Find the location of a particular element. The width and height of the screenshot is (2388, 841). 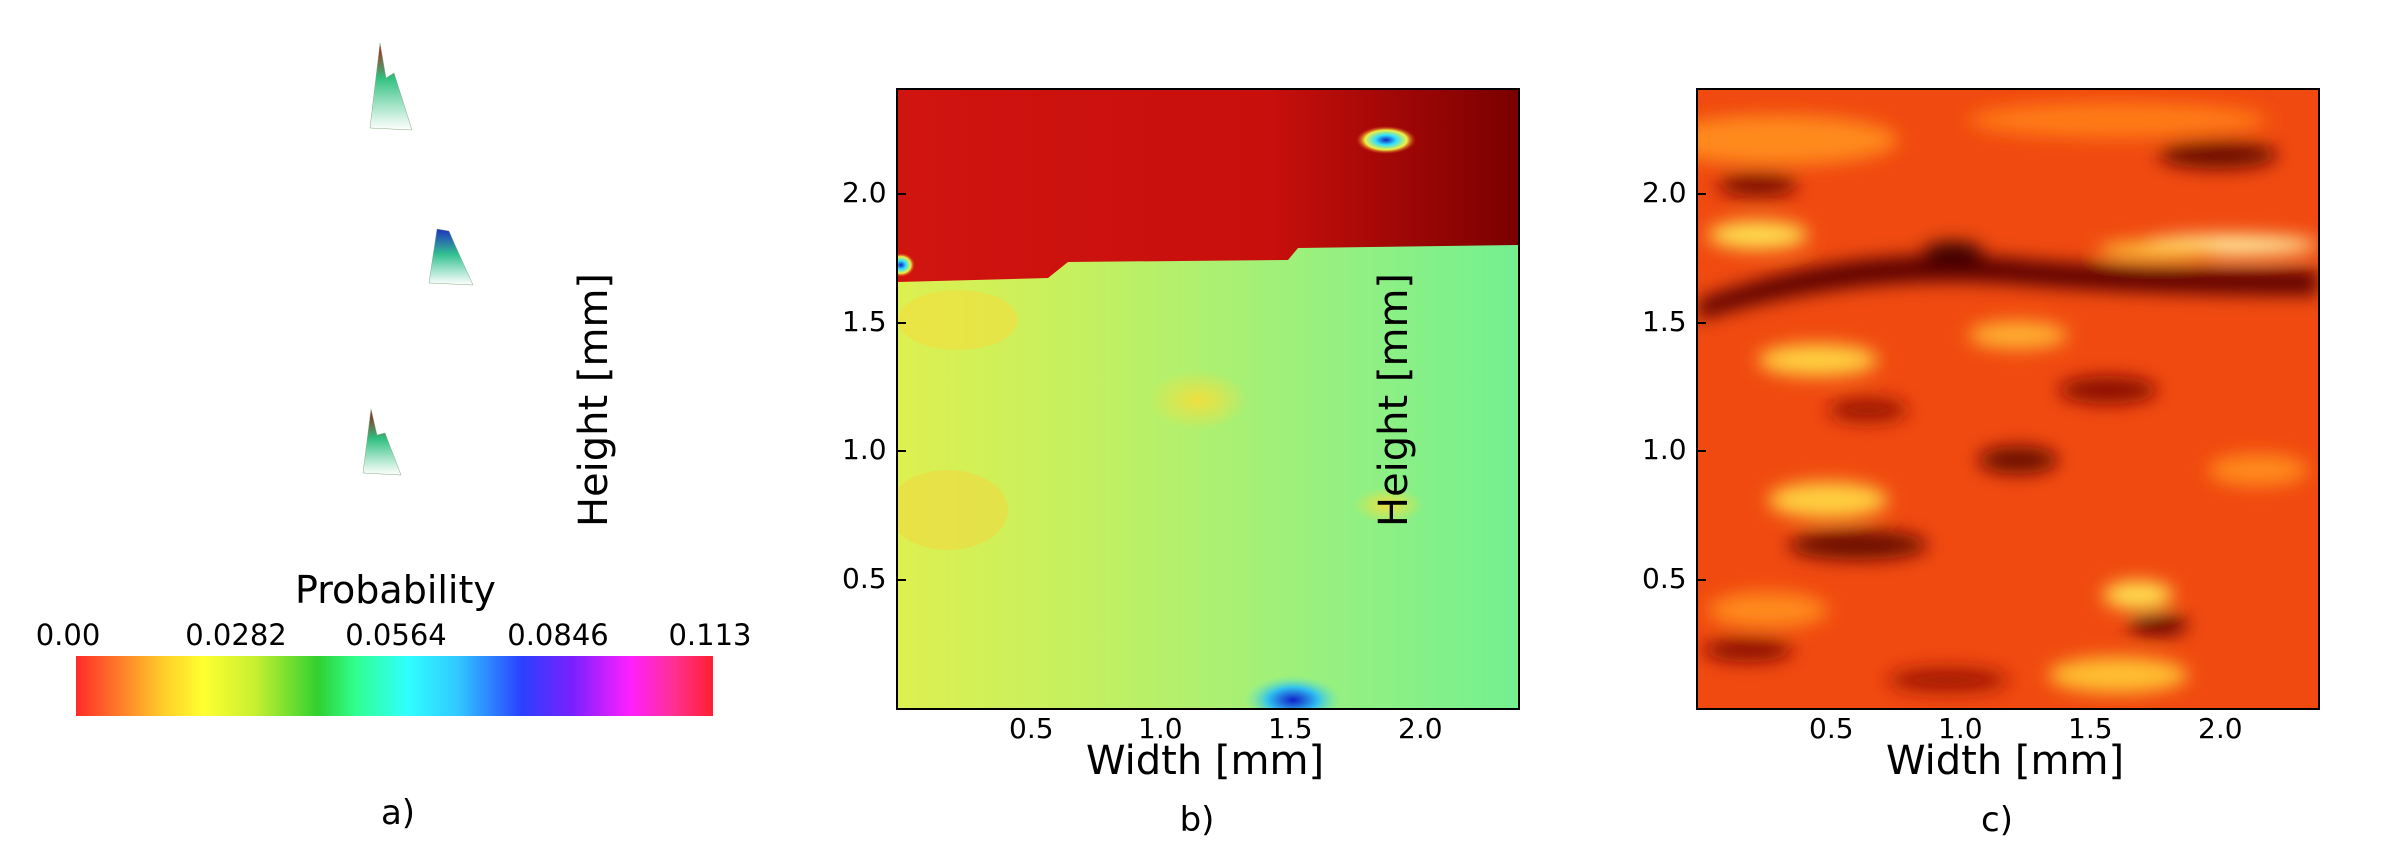

c-xtick-1.0: 1.0 is located at coordinates (1960, 728).